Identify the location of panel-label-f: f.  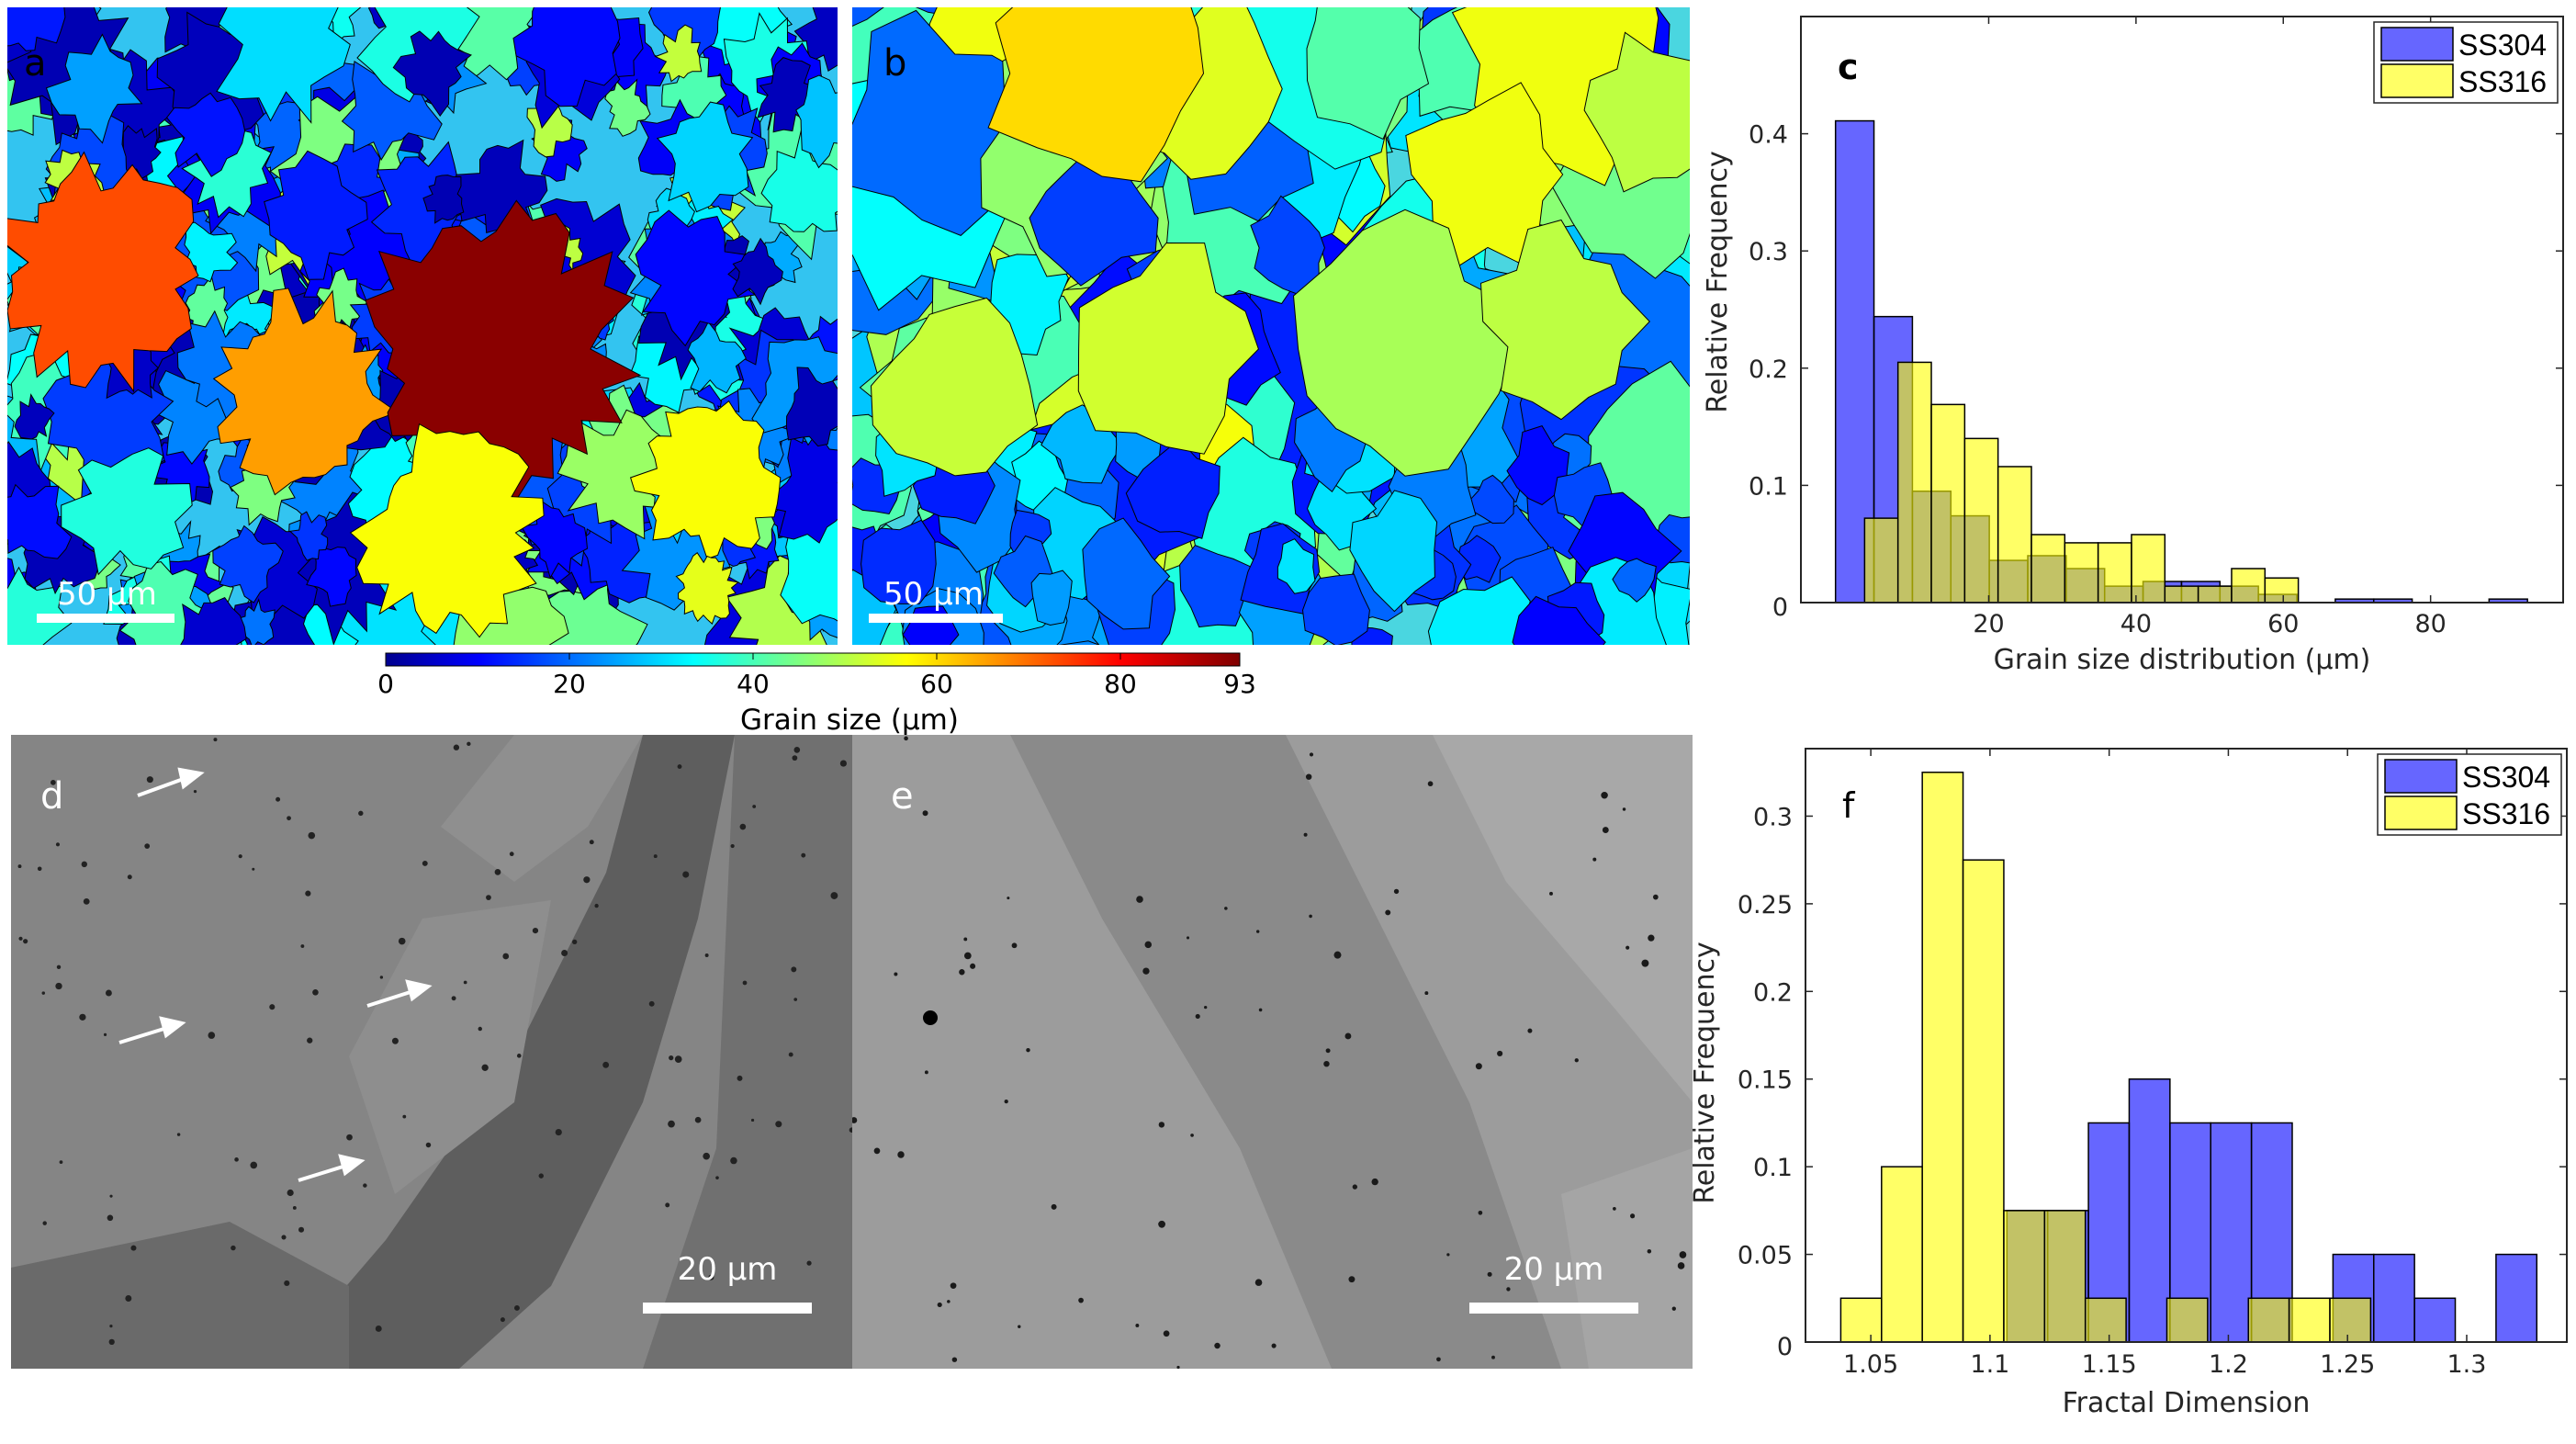
(1849, 806).